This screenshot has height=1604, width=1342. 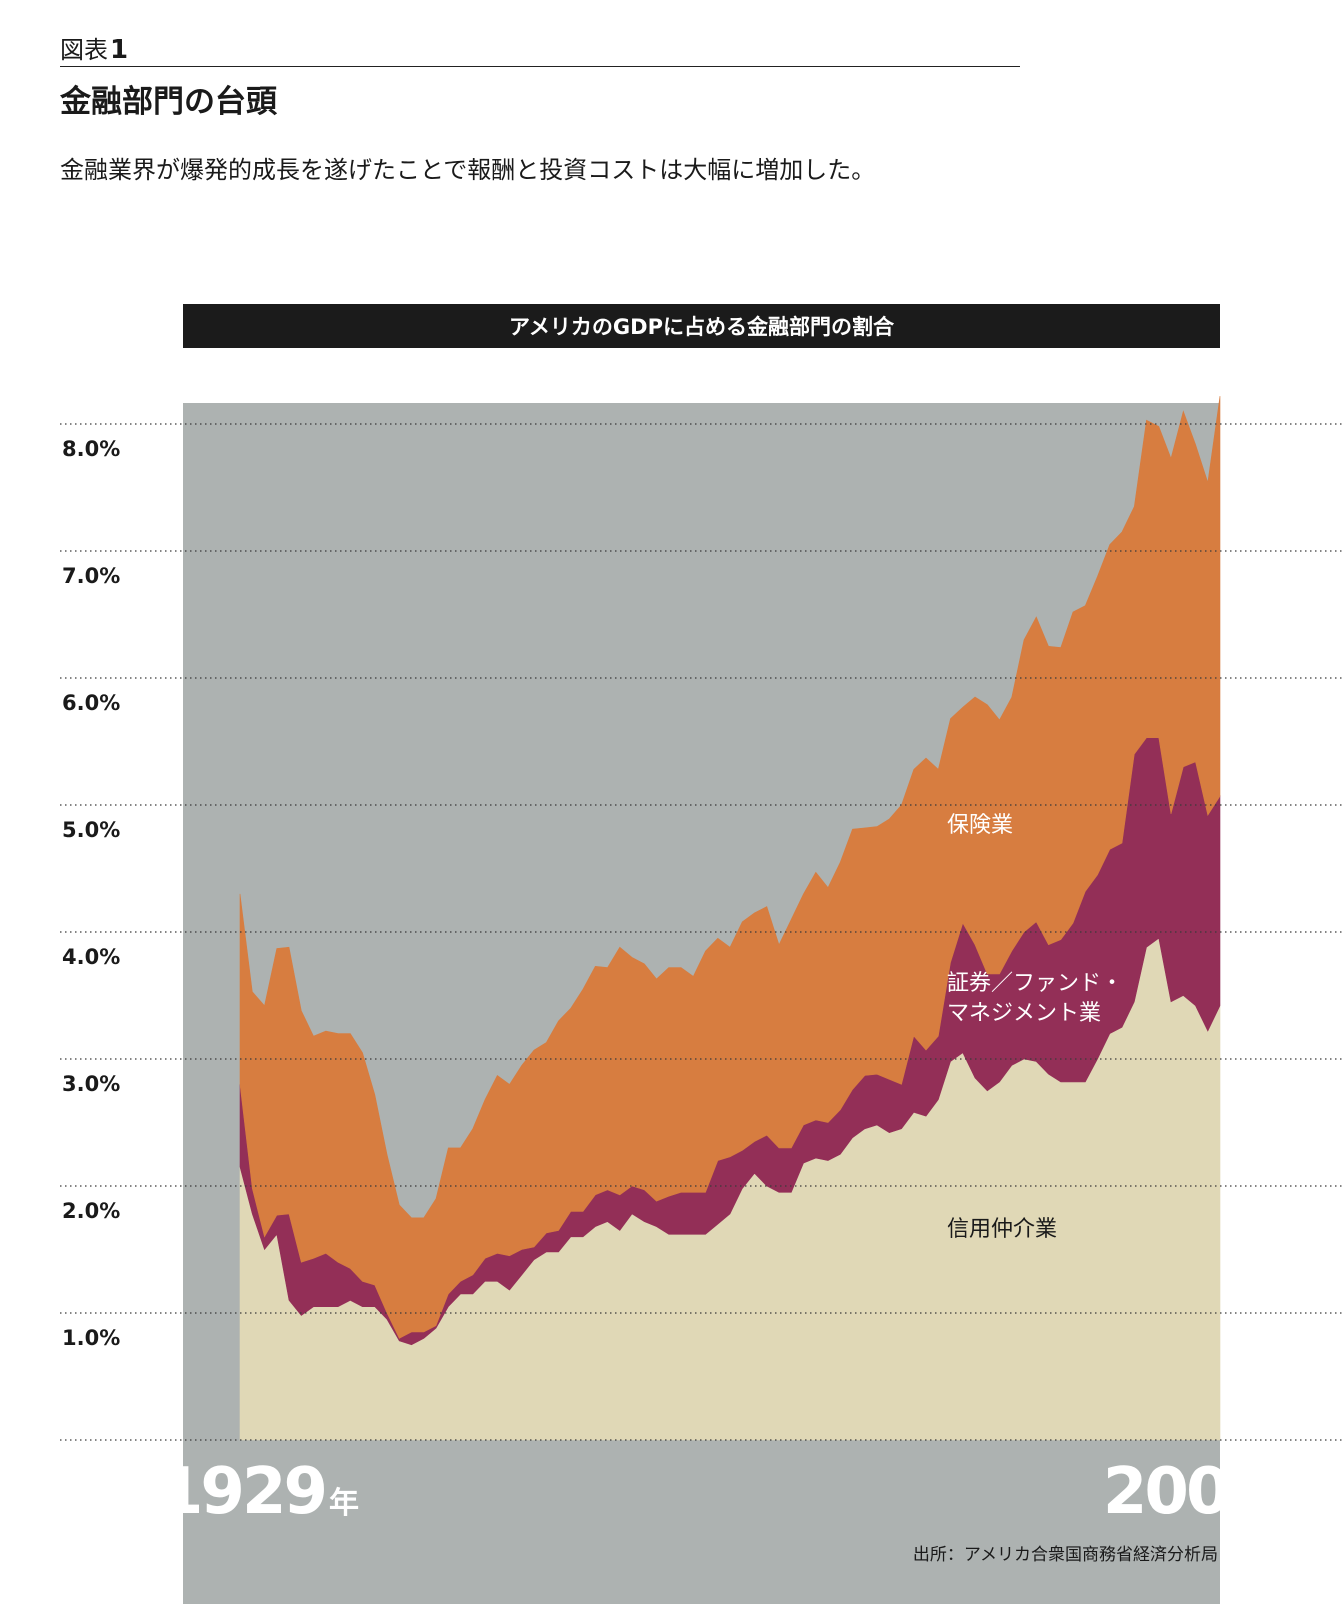 I want to click on series-label-insurance: 保険業, so click(x=980, y=825).